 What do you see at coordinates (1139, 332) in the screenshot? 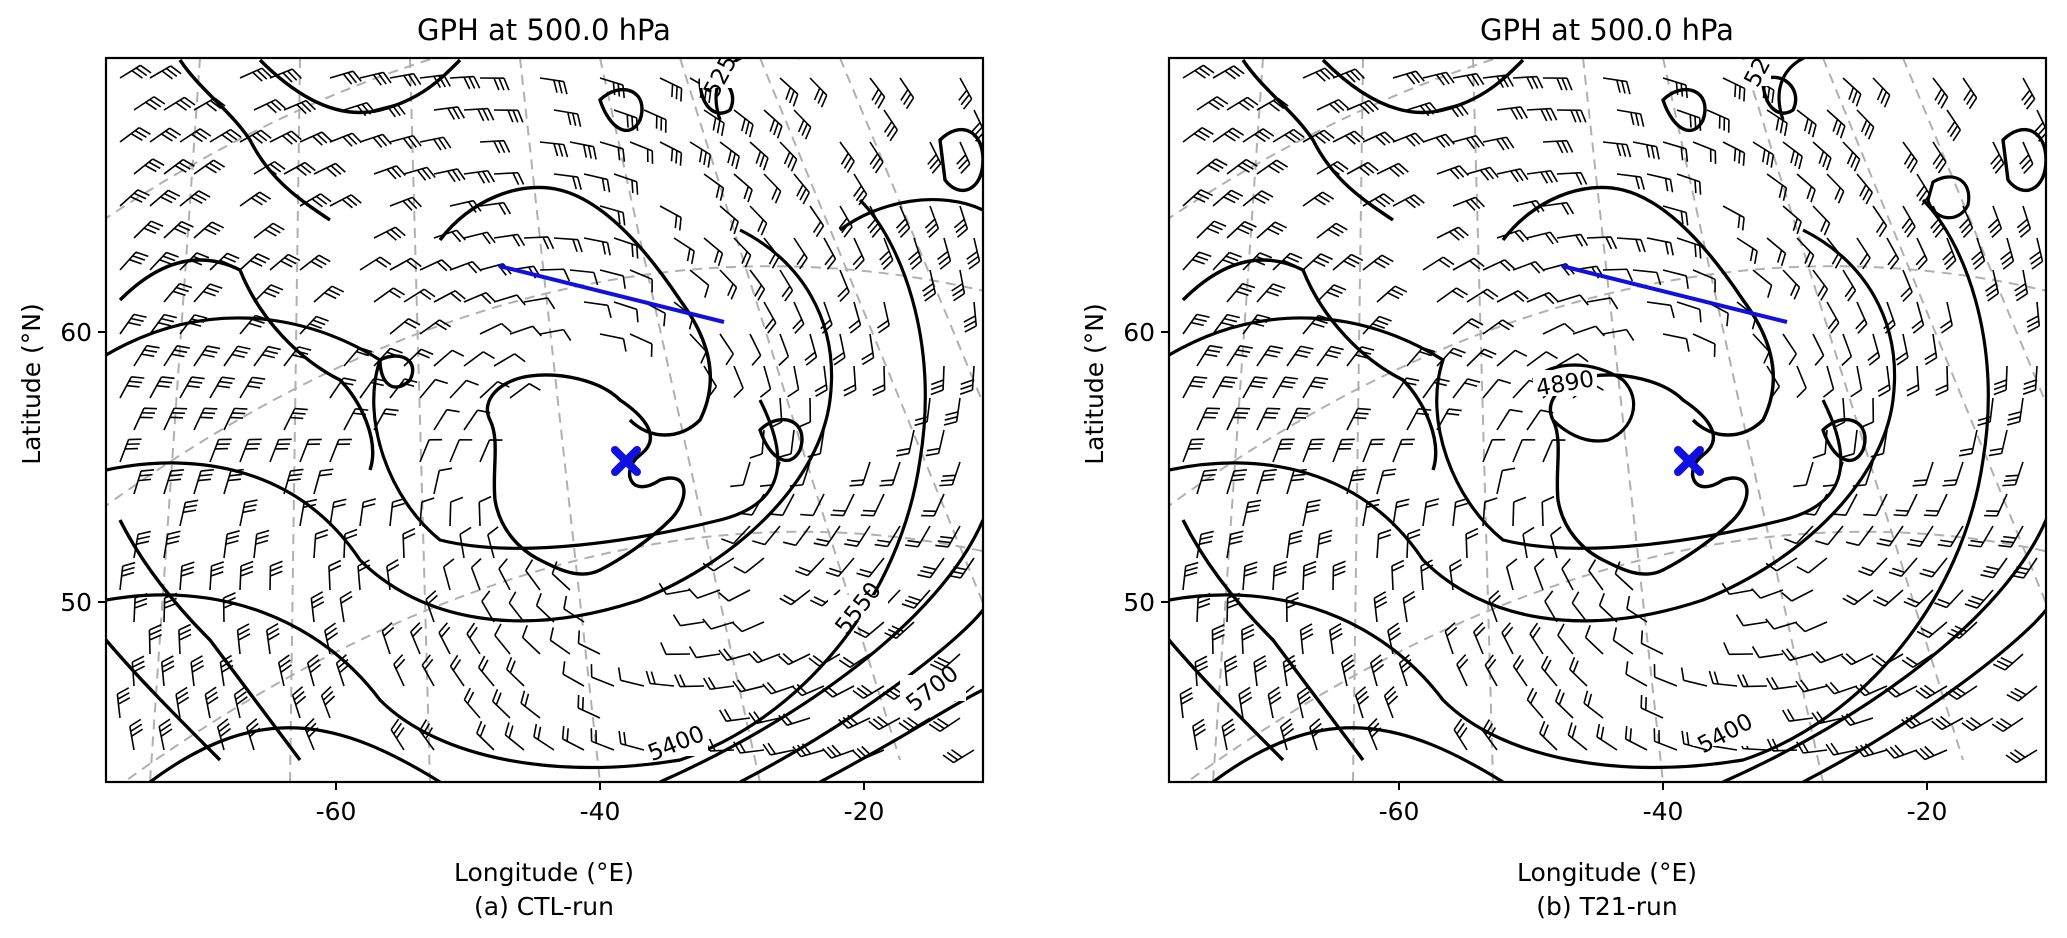
I see `panel-b-ytick: 60` at bounding box center [1139, 332].